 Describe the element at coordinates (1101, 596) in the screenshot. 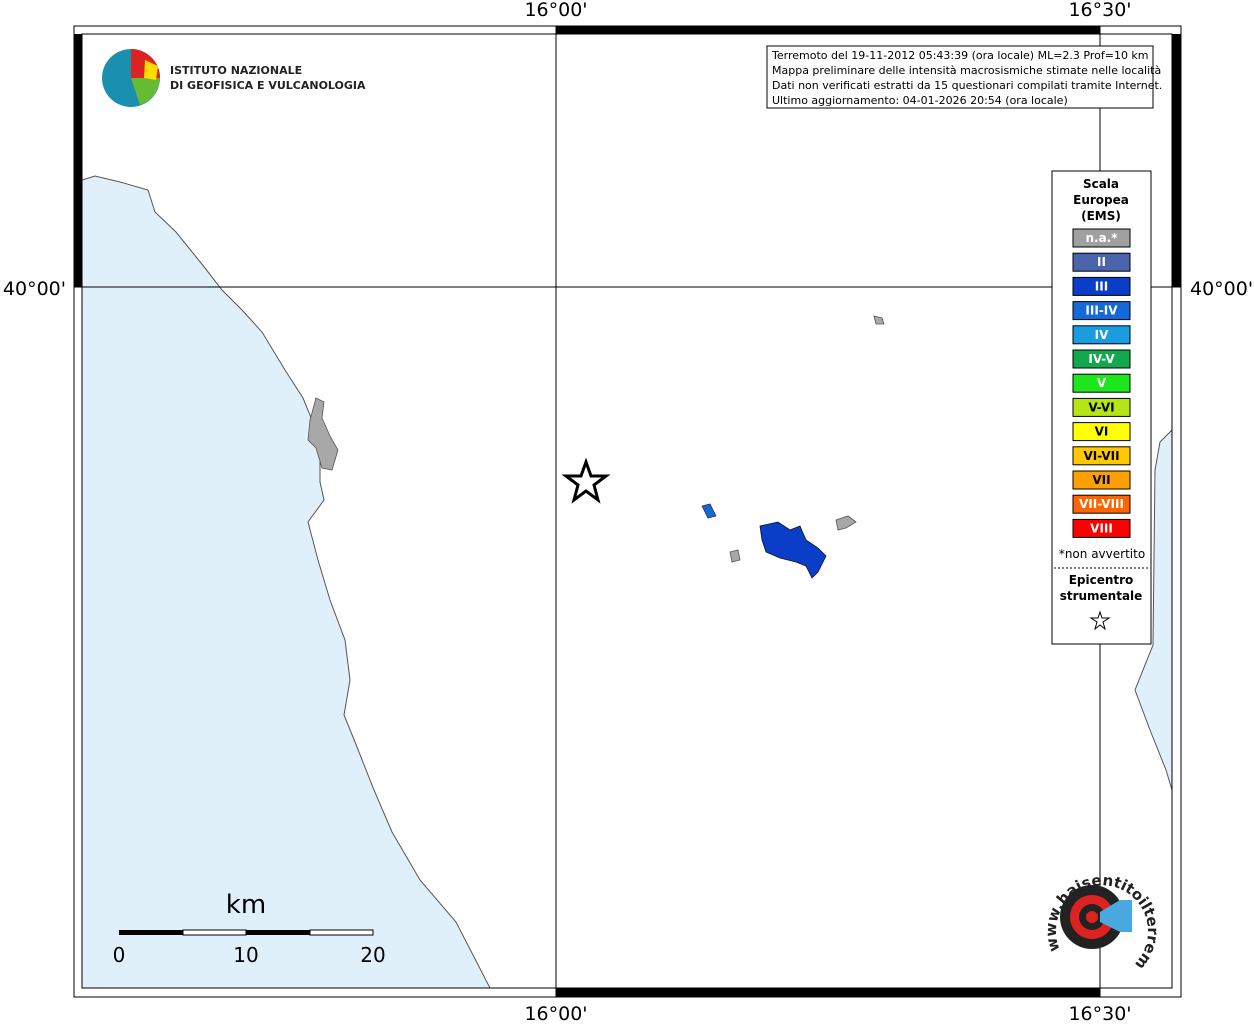

I see `legend-epicenter: strumentale` at that location.